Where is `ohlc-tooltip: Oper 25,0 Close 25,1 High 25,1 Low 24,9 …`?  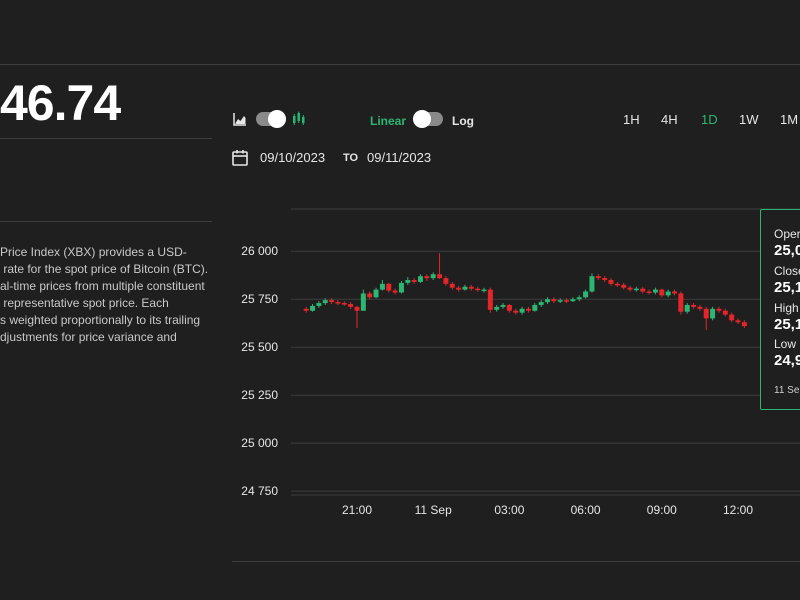
ohlc-tooltip: Oper 25,0 Close 25,1 High 25,1 Low 24,9 … is located at coordinates (780, 309).